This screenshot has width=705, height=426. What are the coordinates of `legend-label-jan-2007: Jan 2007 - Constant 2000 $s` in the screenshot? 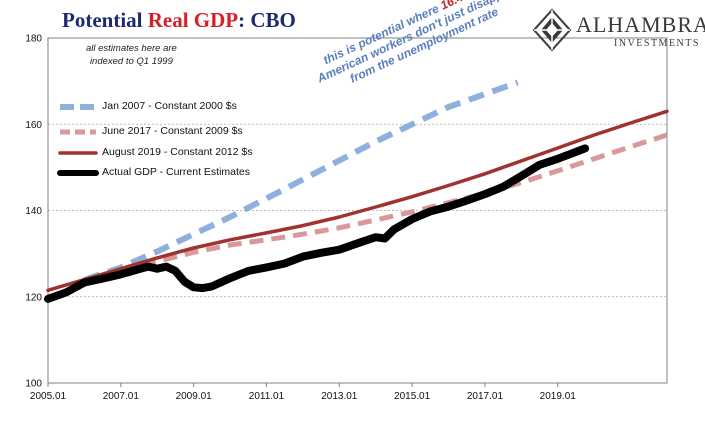 It's located at (169, 106).